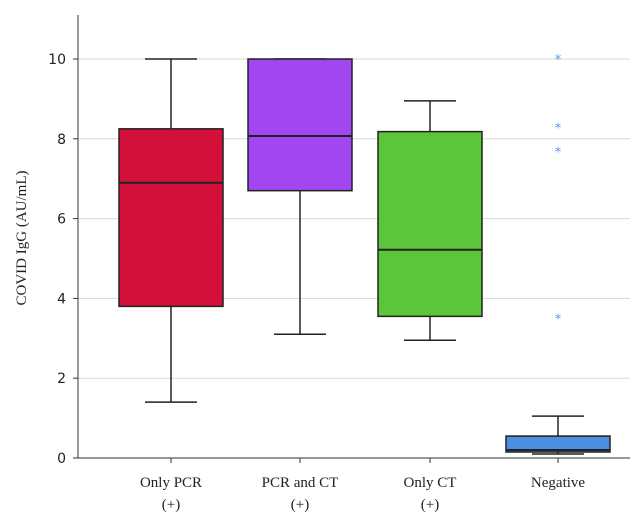  Describe the element at coordinates (63, 259) in the screenshot. I see `y-tick-labels: 0 2 4 6 8 10` at that location.